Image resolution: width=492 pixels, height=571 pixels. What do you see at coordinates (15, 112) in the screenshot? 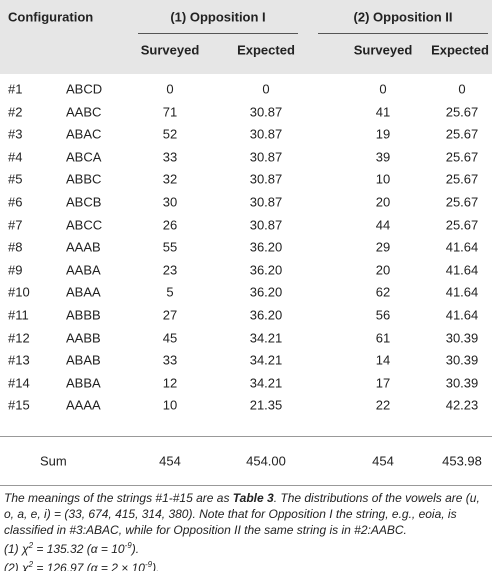
I see `row-id: #2` at bounding box center [15, 112].